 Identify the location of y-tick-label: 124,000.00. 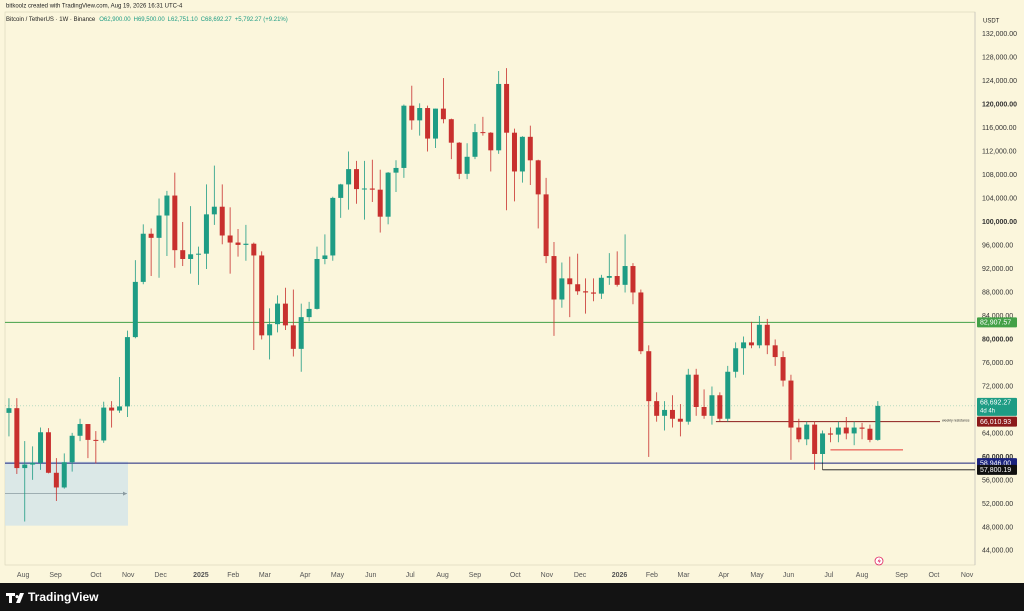
(999, 81).